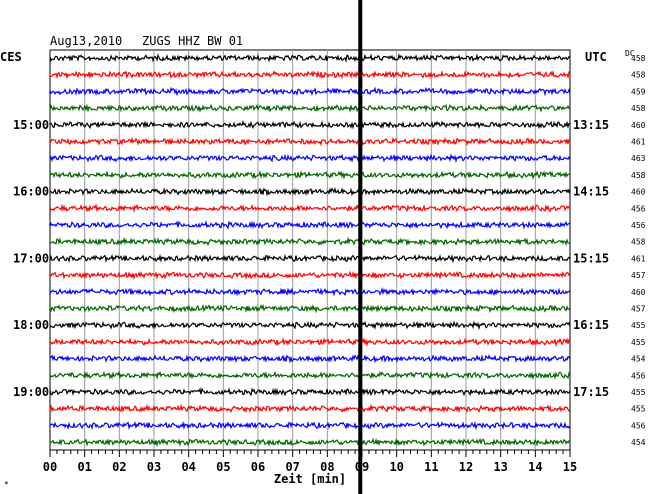  I want to click on utc-time-tick: 16:15, so click(591, 325).